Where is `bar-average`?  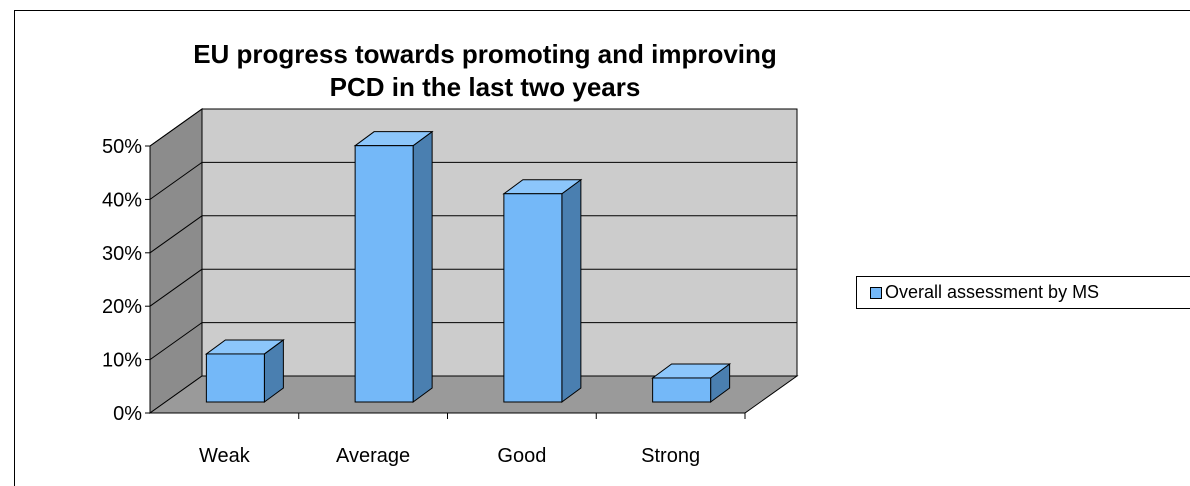
bar-average is located at coordinates (384, 274).